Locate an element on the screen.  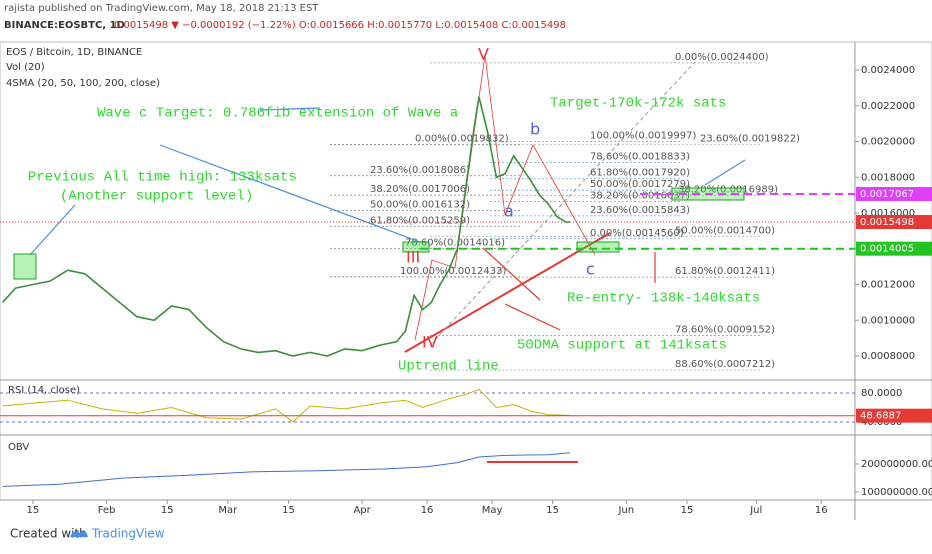
annotation: Target-170k-172k sats is located at coordinates (638, 104).